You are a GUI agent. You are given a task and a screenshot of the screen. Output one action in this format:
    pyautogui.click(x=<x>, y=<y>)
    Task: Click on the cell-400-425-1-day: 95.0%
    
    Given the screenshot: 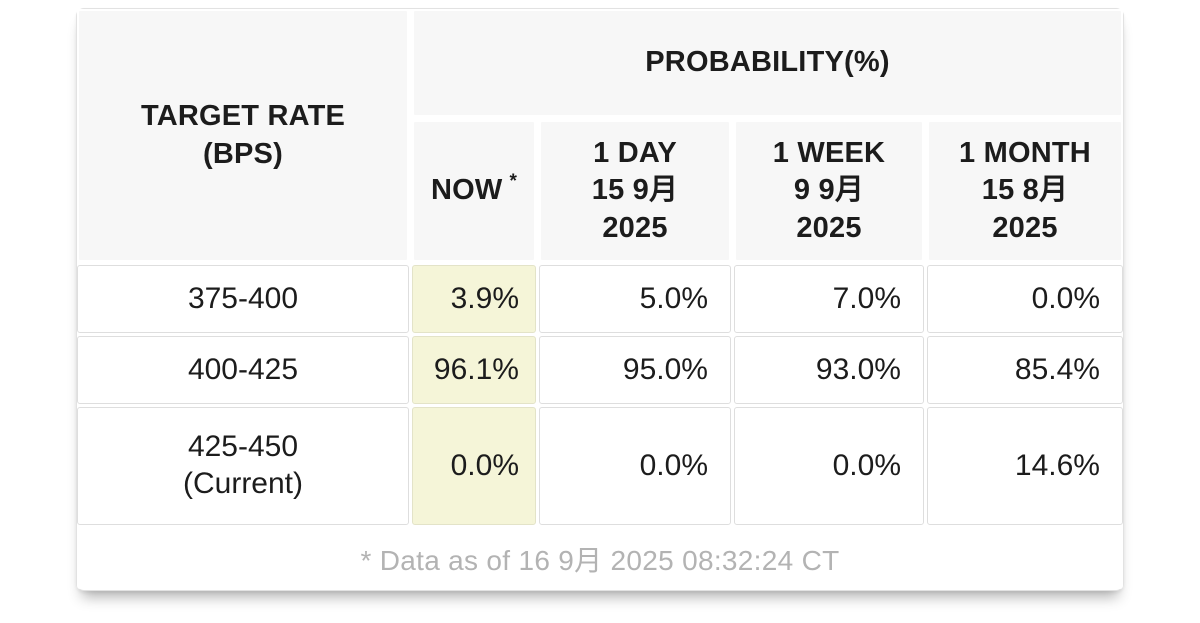 What is the action you would take?
    pyautogui.click(x=635, y=370)
    